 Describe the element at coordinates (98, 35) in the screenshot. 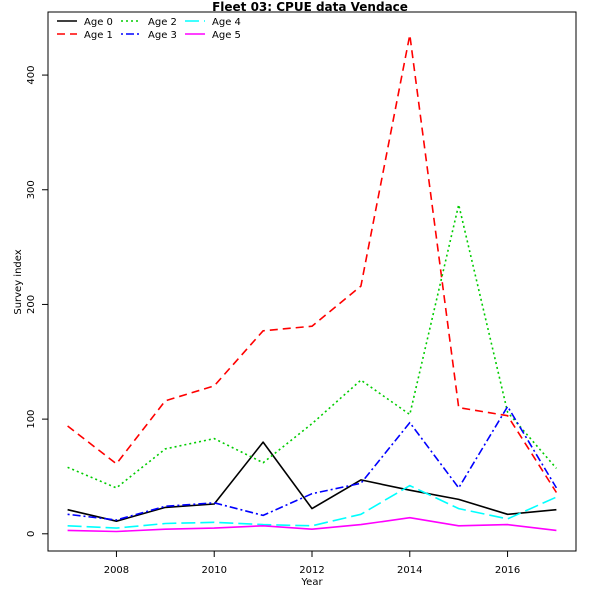

I see `legend-label: Age 1` at that location.